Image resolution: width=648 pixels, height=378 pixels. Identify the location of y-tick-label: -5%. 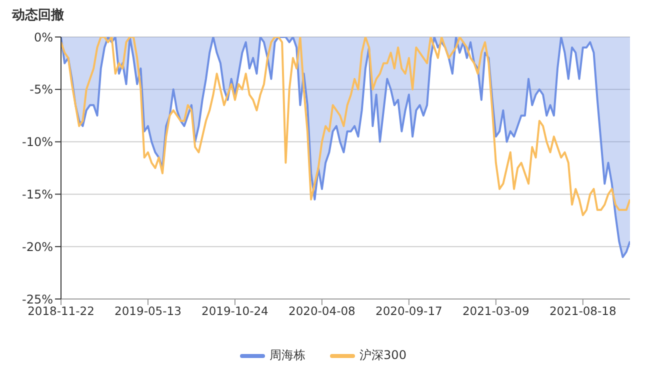
(41, 89).